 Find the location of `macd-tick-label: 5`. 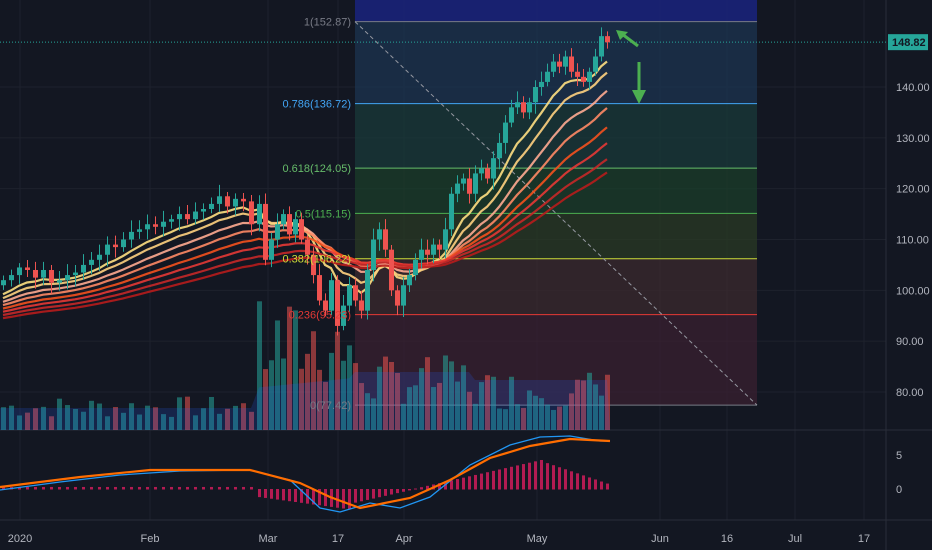

macd-tick-label: 5 is located at coordinates (899, 456).